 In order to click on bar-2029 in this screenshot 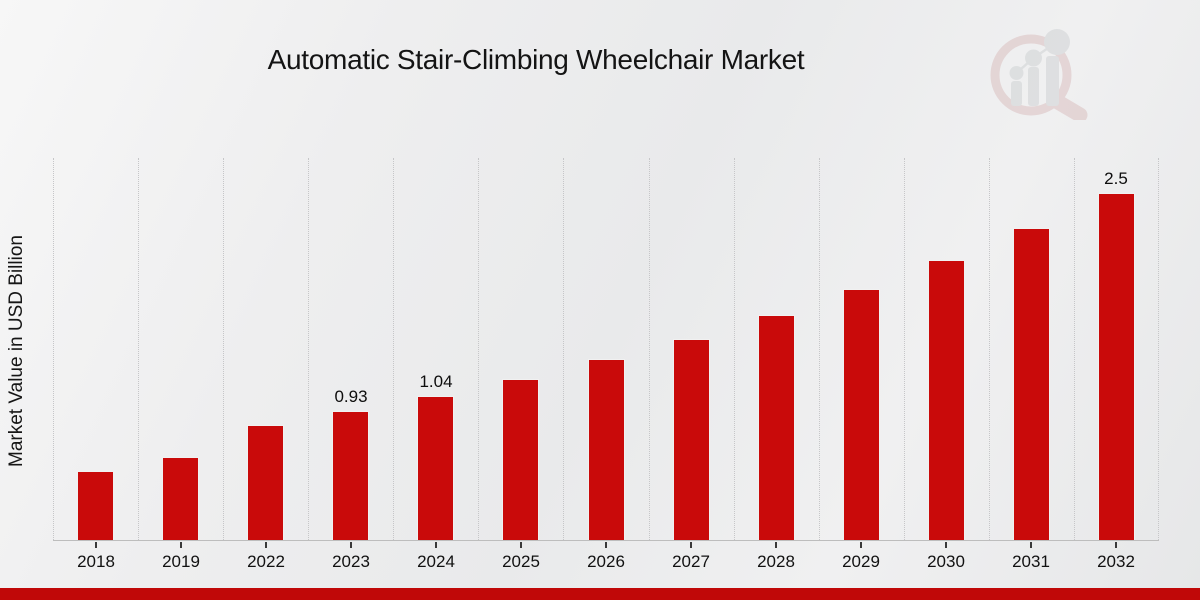, I will do `click(861, 414)`.